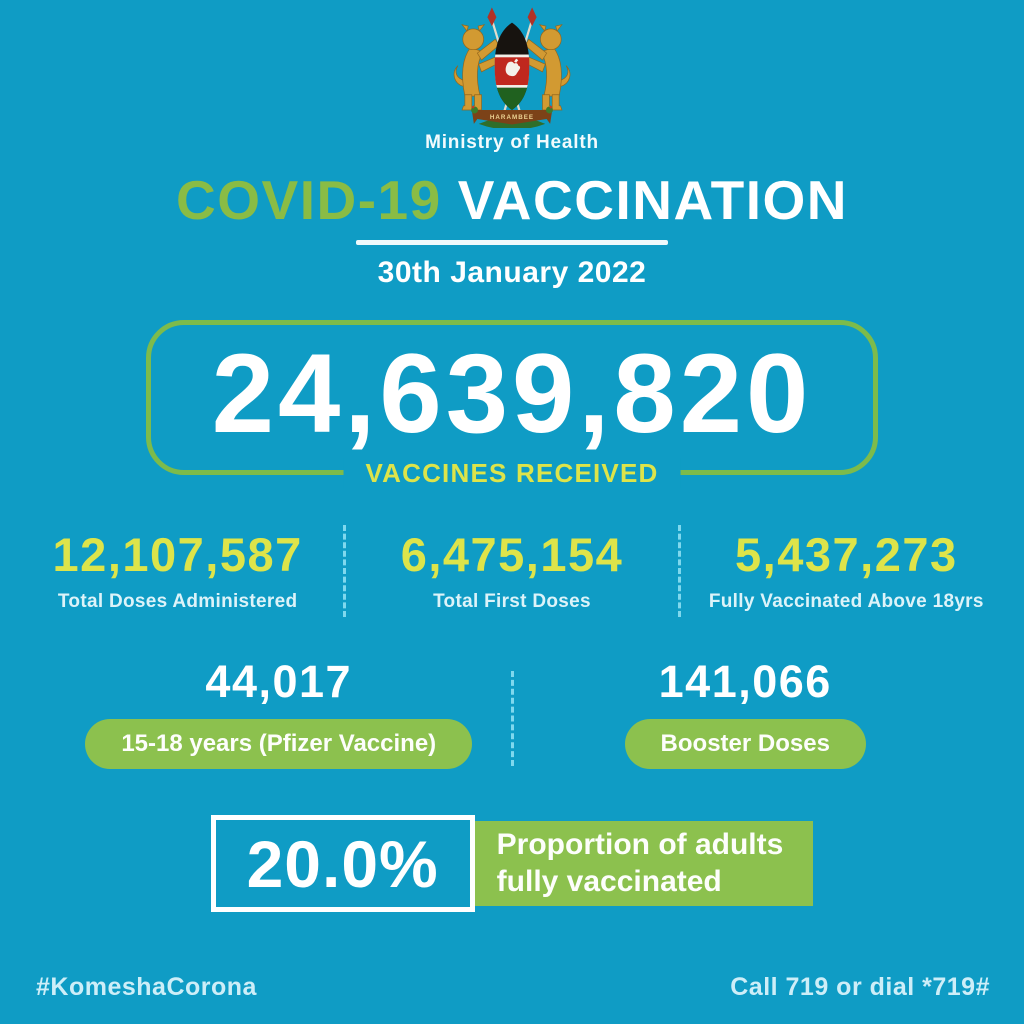 The image size is (1024, 1024). I want to click on vaccines-received-box: 24,639,820 VACCINES RECEIVED, so click(512, 403).